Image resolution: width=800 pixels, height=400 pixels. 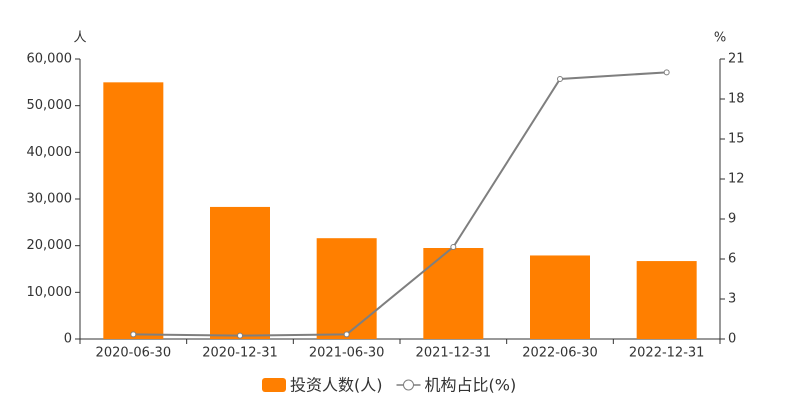 What do you see at coordinates (732, 259) in the screenshot?
I see `y2-tick-label: 6` at bounding box center [732, 259].